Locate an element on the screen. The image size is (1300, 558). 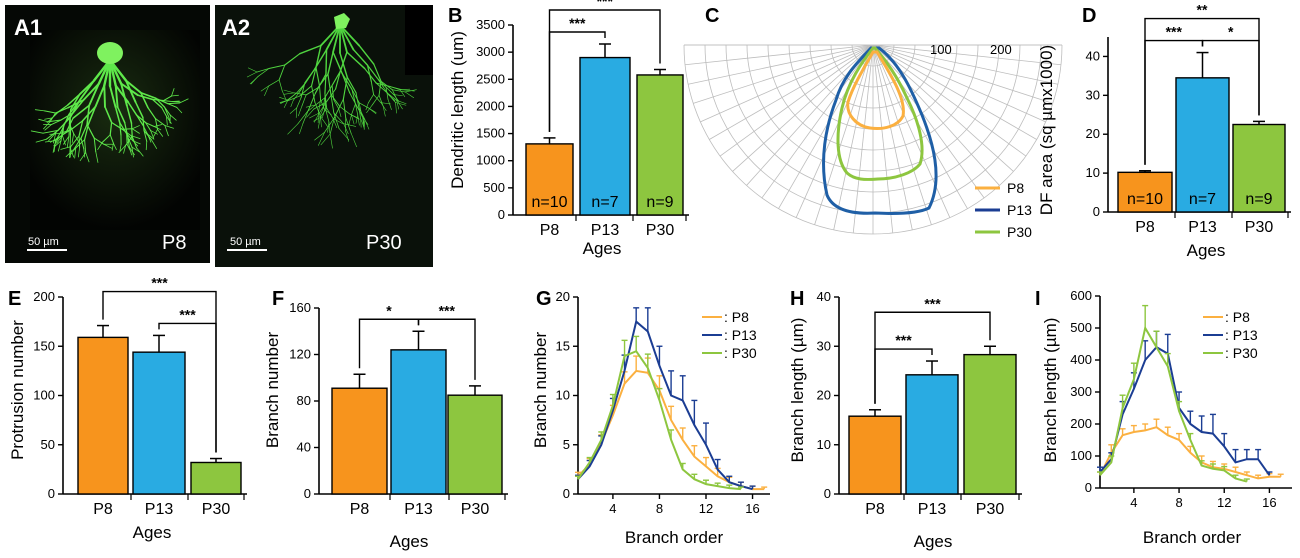
legend-label-p8: P8 is located at coordinates (1015, 188).